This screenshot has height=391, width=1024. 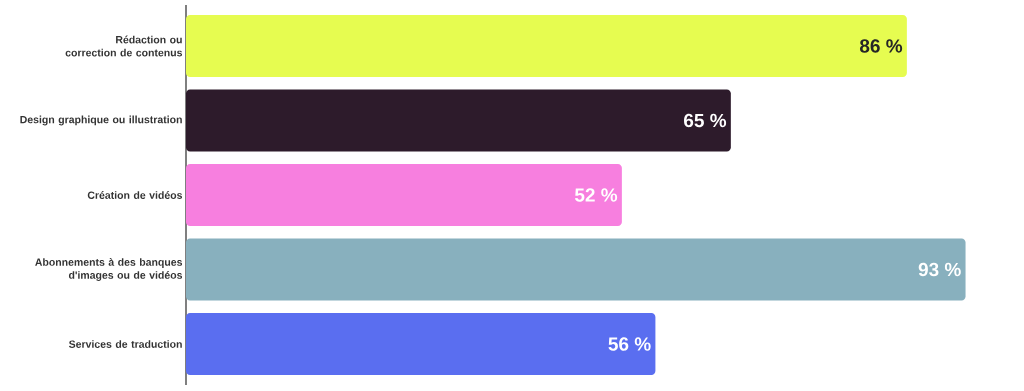 What do you see at coordinates (596, 195) in the screenshot?
I see `data-label: 52 %` at bounding box center [596, 195].